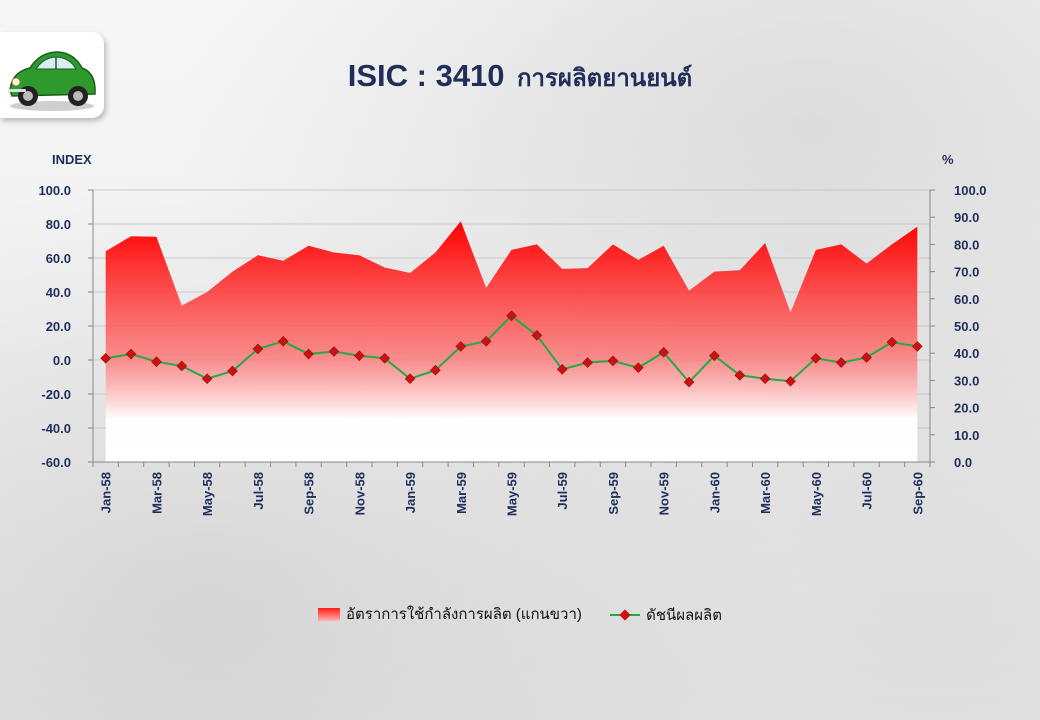  What do you see at coordinates (816, 494) in the screenshot?
I see `x-tick-label: May-60` at bounding box center [816, 494].